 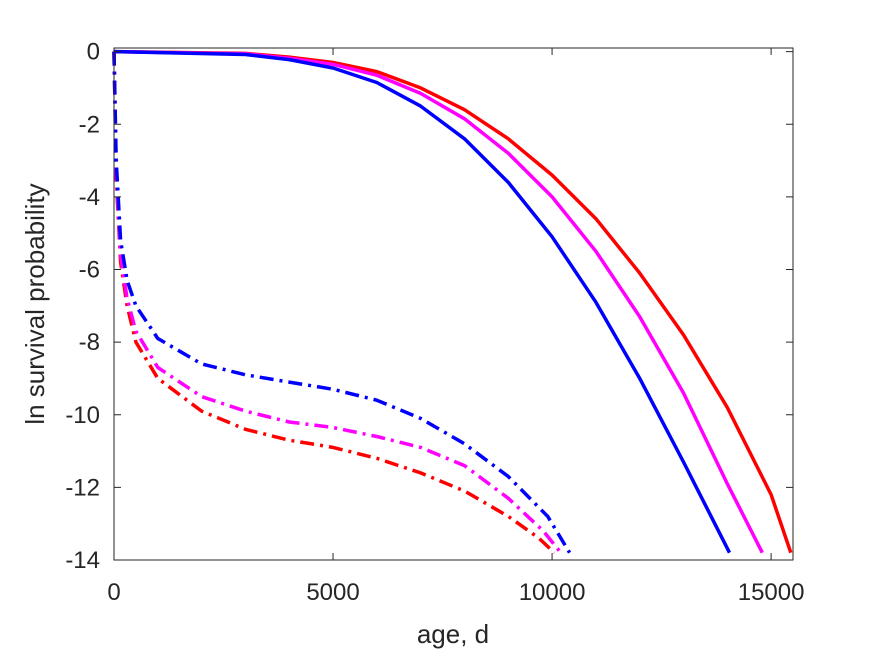 I want to click on y-tick-label: -2, so click(x=89, y=124).